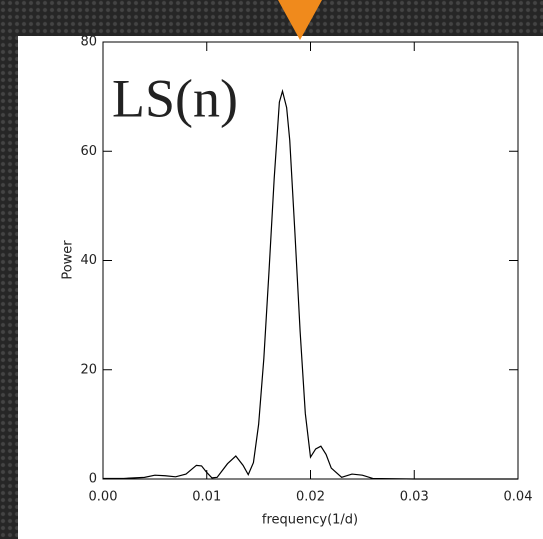  What do you see at coordinates (88, 151) in the screenshot?
I see `y-tick-label: 60` at bounding box center [88, 151].